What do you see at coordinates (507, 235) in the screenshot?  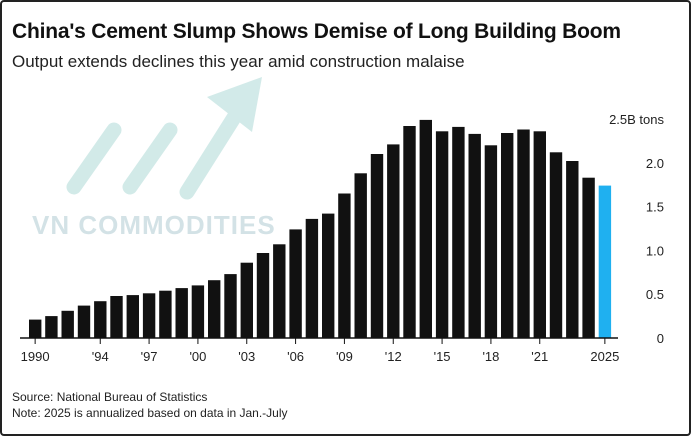 I see `bar-2019` at bounding box center [507, 235].